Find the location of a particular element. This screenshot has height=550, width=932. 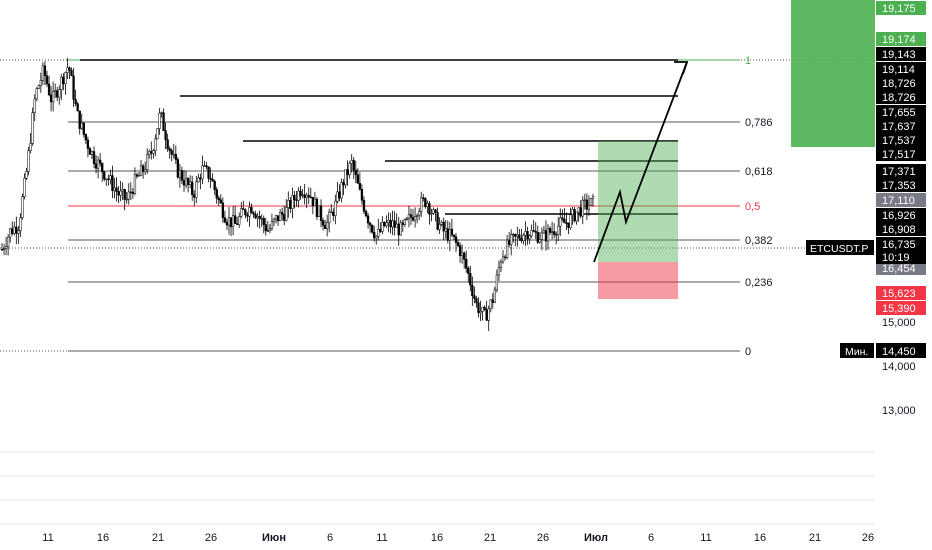

time-axis-label: 21 is located at coordinates (490, 538).